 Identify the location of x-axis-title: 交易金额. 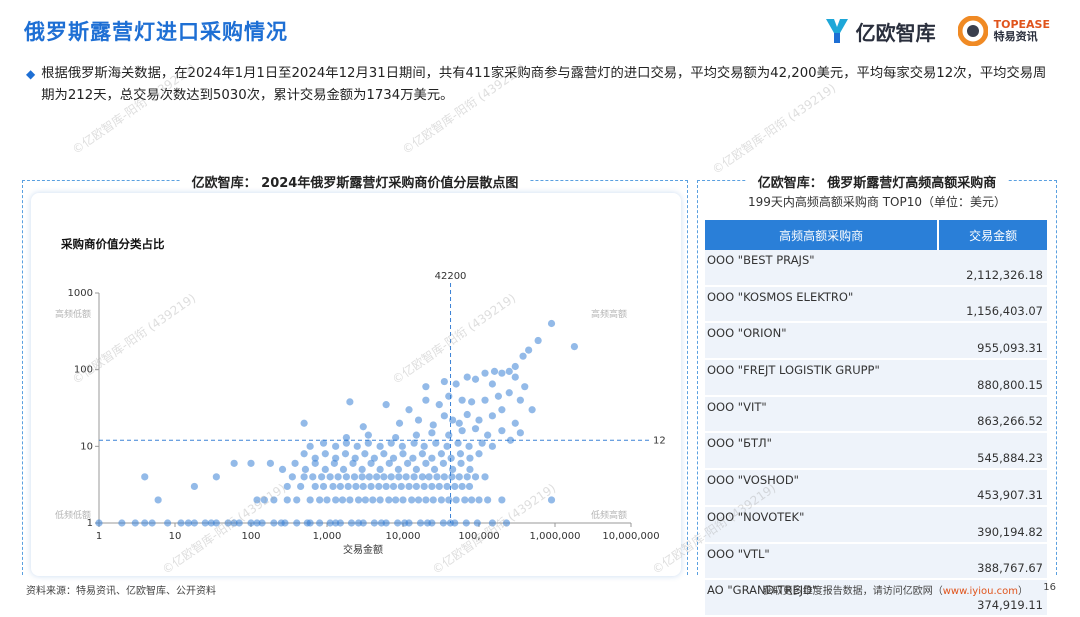
(363, 549).